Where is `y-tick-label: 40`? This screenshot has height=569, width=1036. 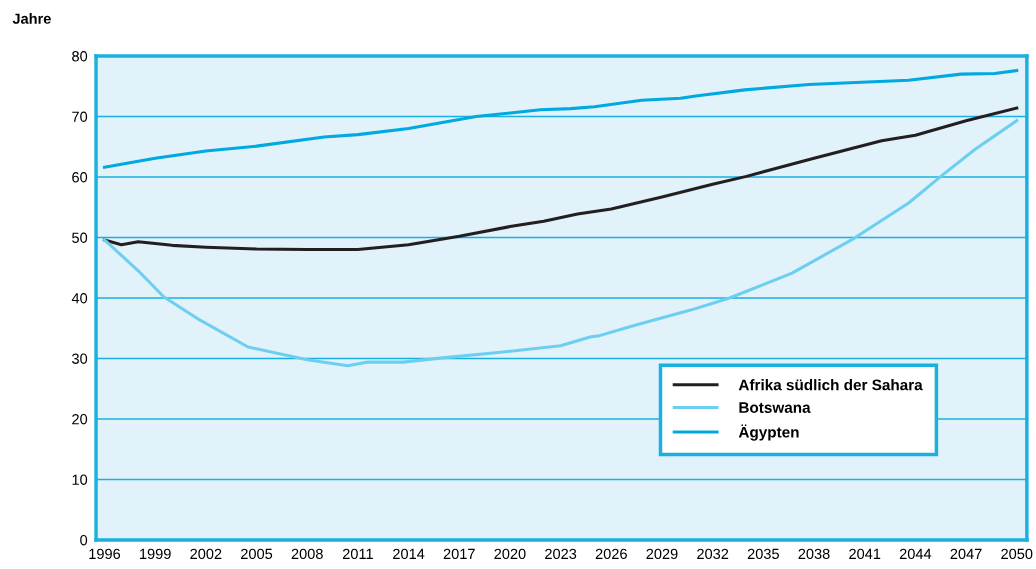
y-tick-label: 40 is located at coordinates (79, 298).